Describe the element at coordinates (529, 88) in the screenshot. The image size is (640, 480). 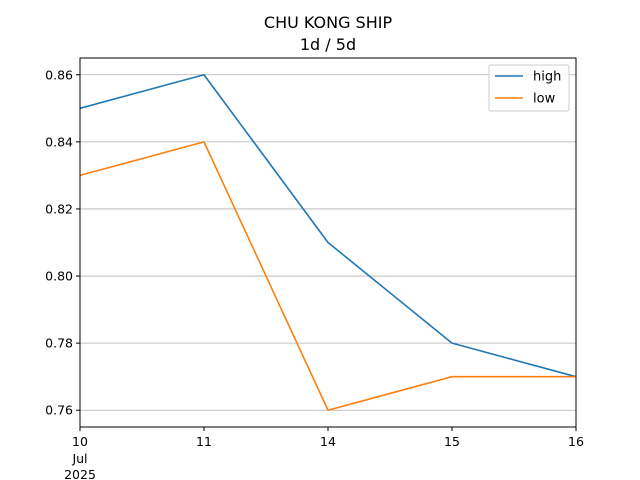
I see `legend: high low` at that location.